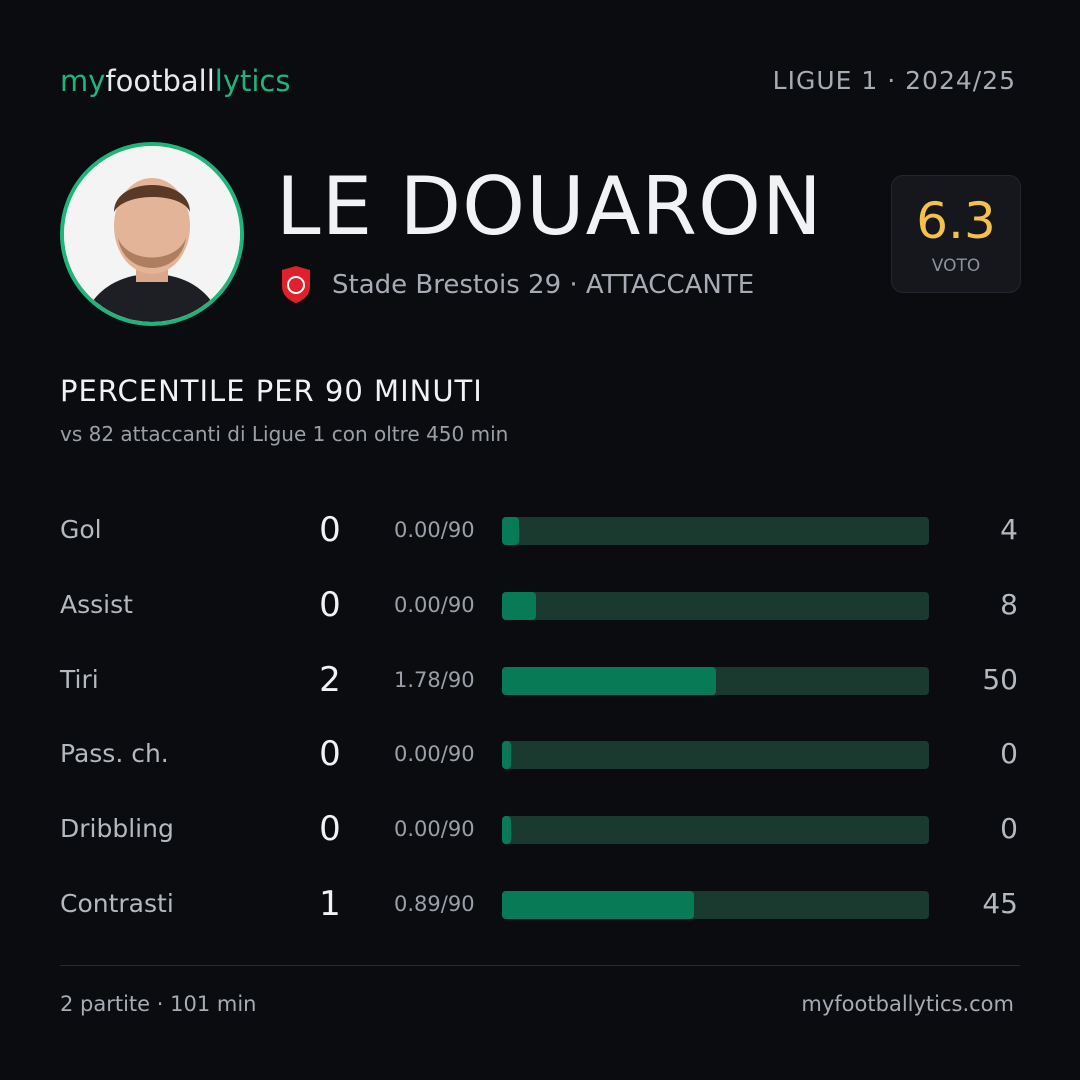 Image resolution: width=1080 pixels, height=1080 pixels. I want to click on stat-percentile: 4, so click(1009, 529).